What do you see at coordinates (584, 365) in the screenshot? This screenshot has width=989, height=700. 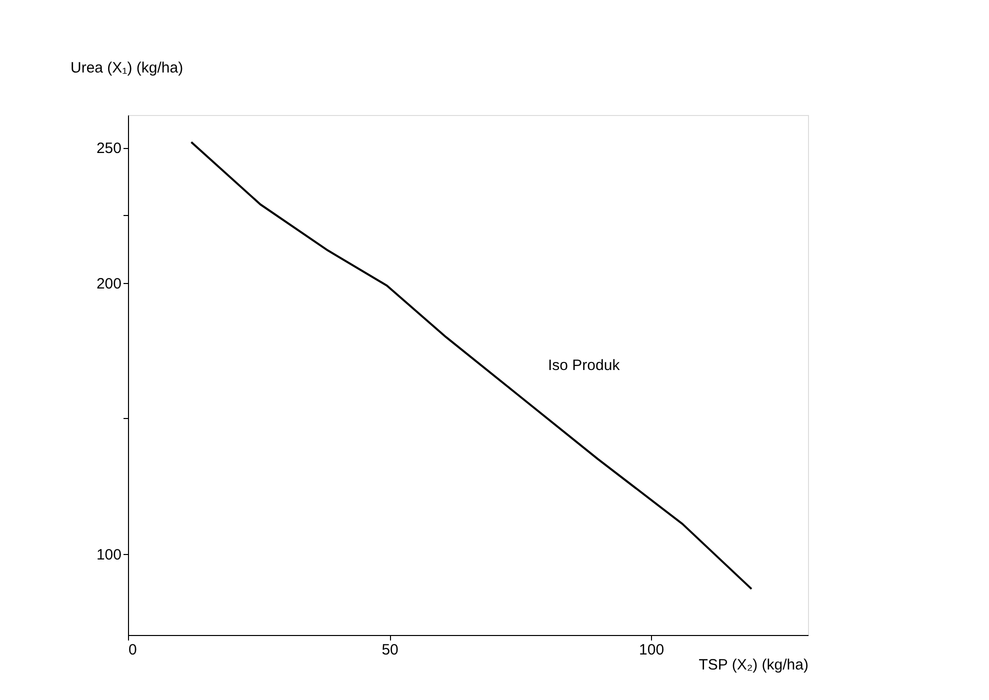 I see `annotation: Iso Produk` at bounding box center [584, 365].